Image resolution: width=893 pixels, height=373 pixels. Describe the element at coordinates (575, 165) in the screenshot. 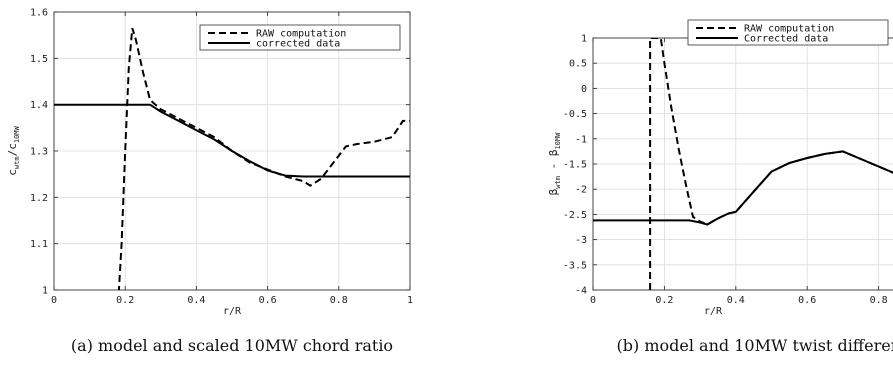

I see `y-tick-label: -1.5` at that location.